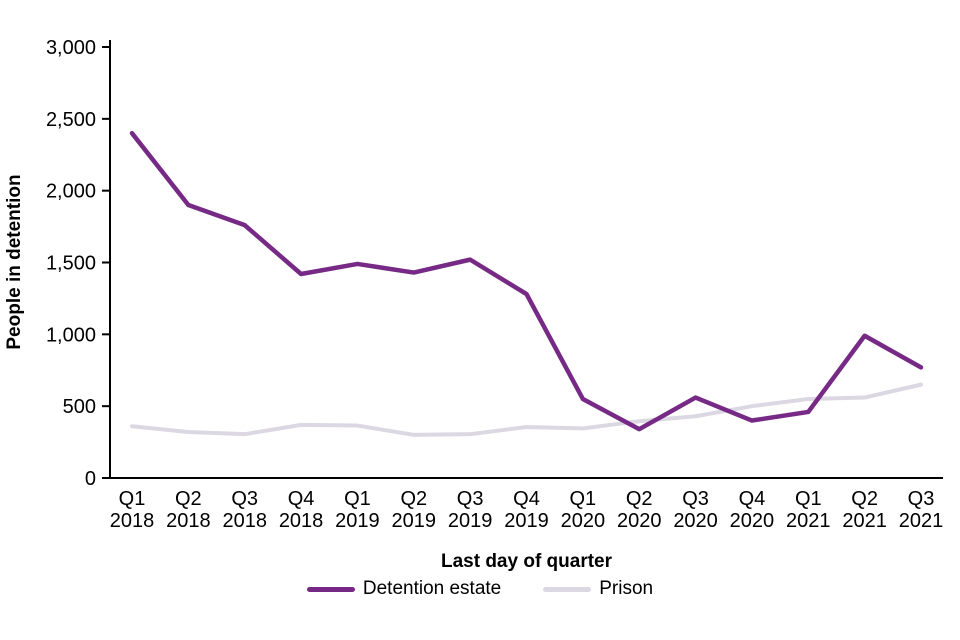  I want to click on legend-label-prison: Prison, so click(626, 588).